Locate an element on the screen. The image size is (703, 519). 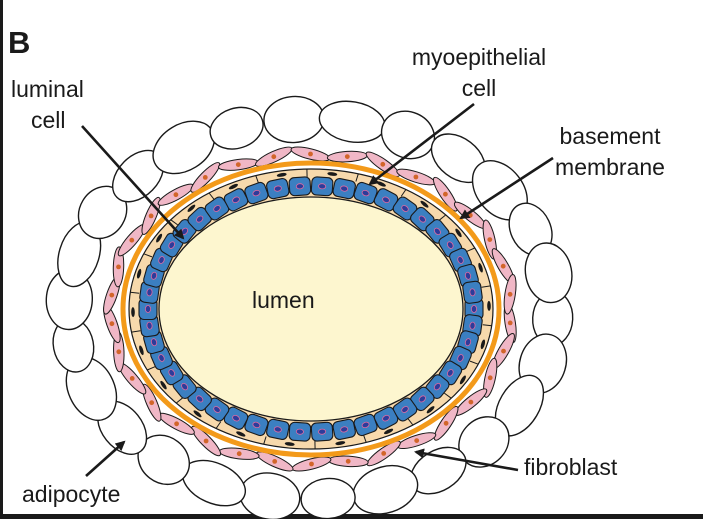
basement-membrane-label: basement membrane is located at coordinates (610, 152).